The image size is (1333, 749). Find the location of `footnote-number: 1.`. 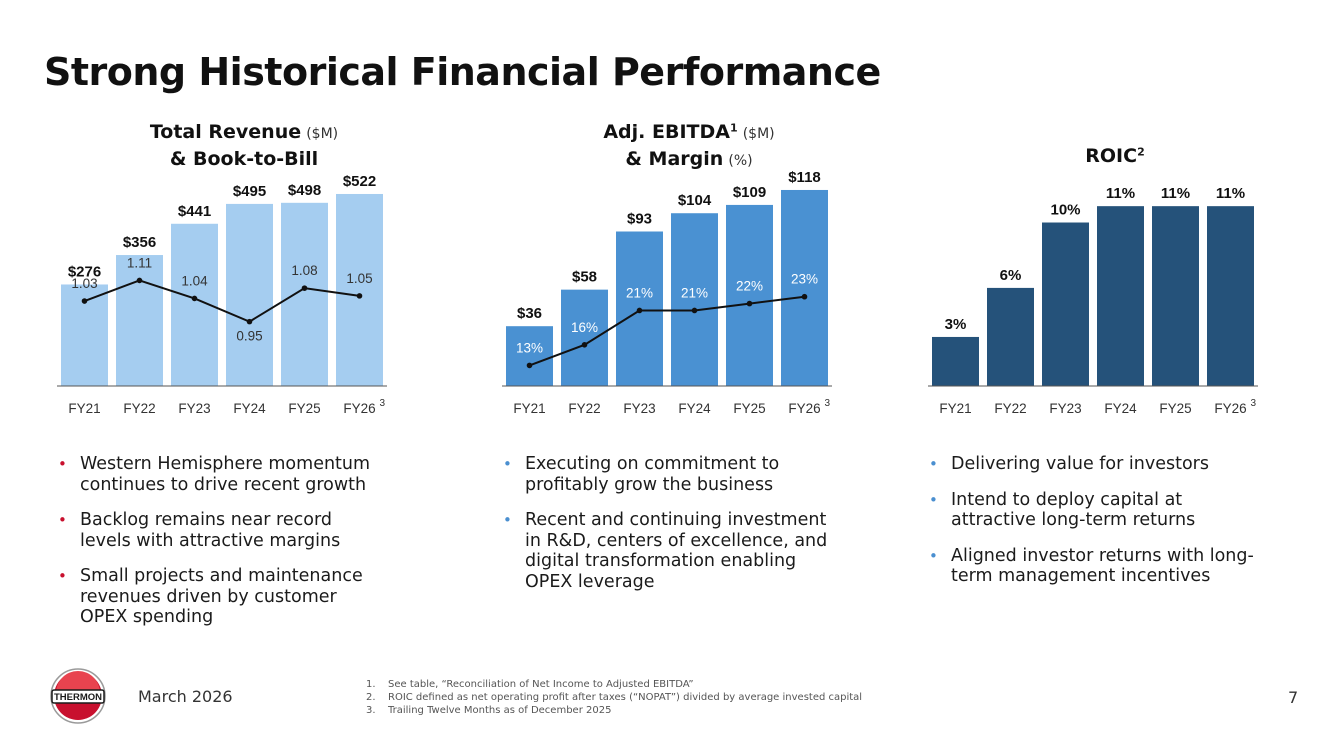

footnote-number: 1. is located at coordinates (371, 684).